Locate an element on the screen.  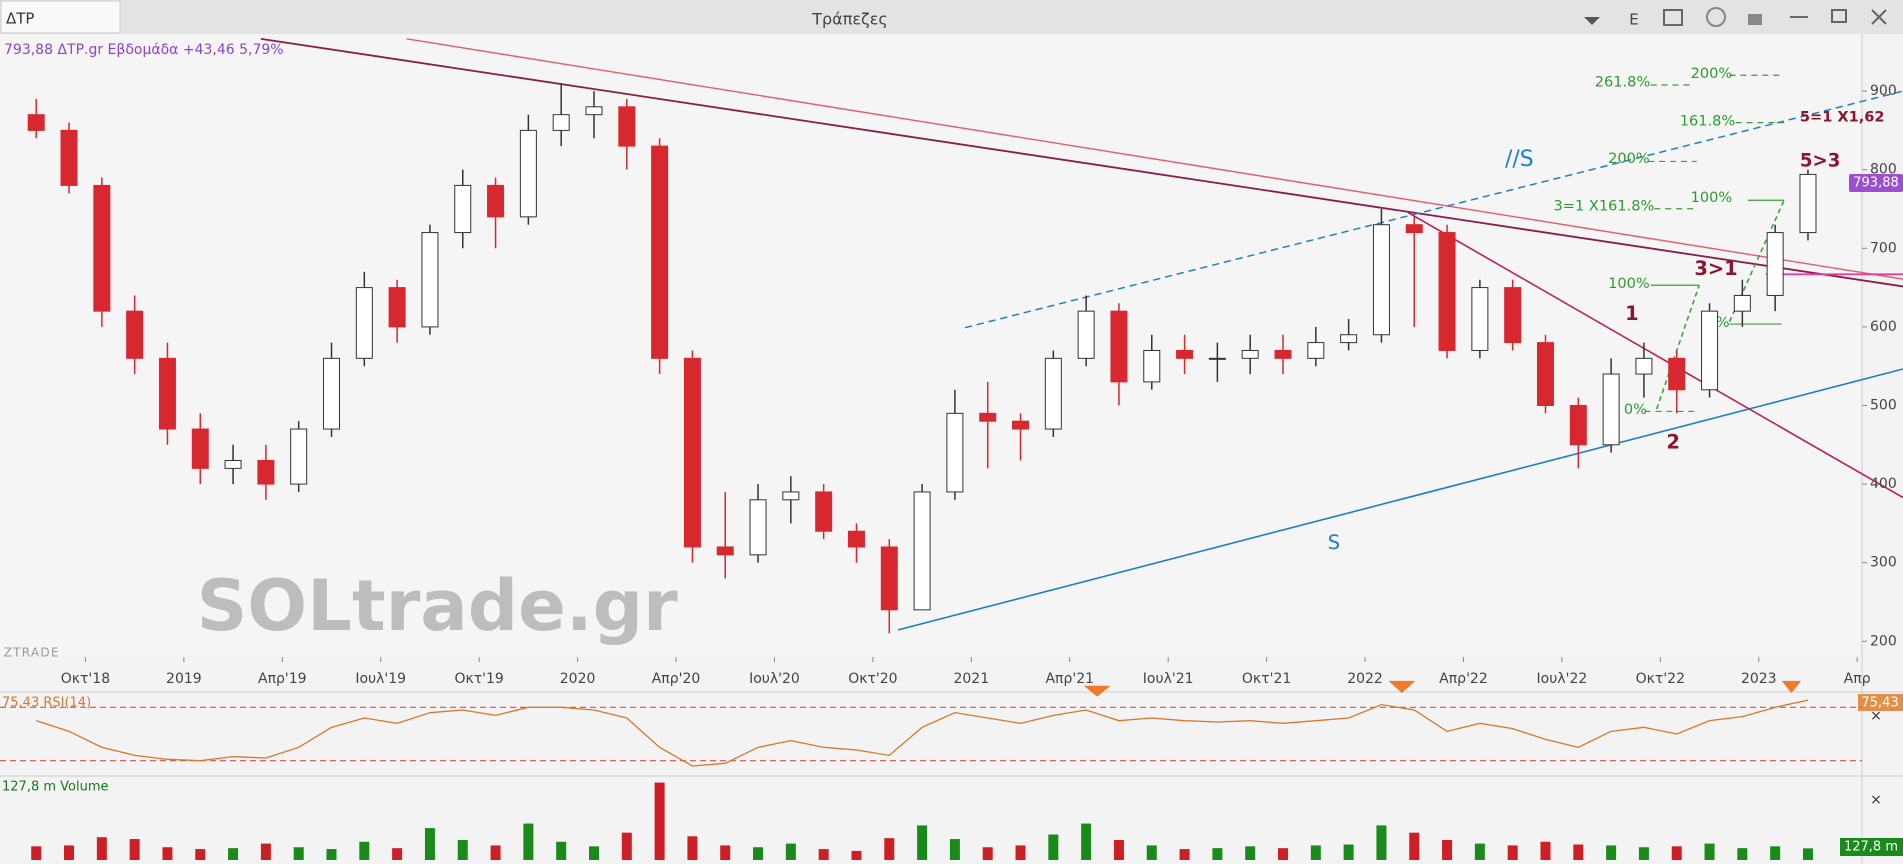
x-tick-label: Οκτ'20 is located at coordinates (872, 679).